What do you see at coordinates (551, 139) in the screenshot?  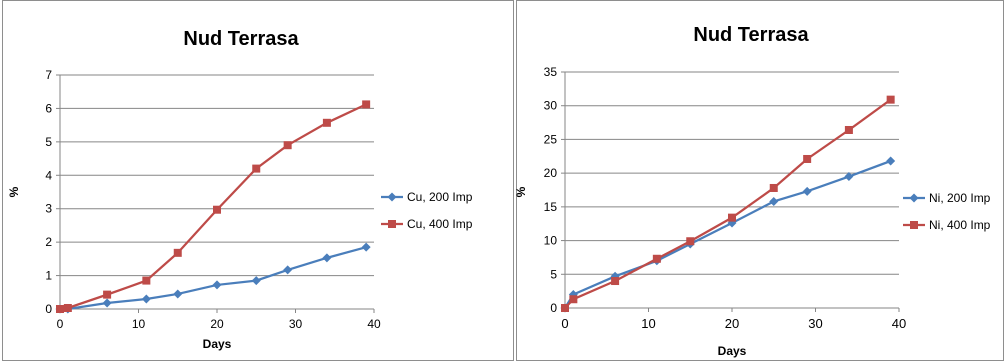 I see `y-tick-label: 25` at bounding box center [551, 139].